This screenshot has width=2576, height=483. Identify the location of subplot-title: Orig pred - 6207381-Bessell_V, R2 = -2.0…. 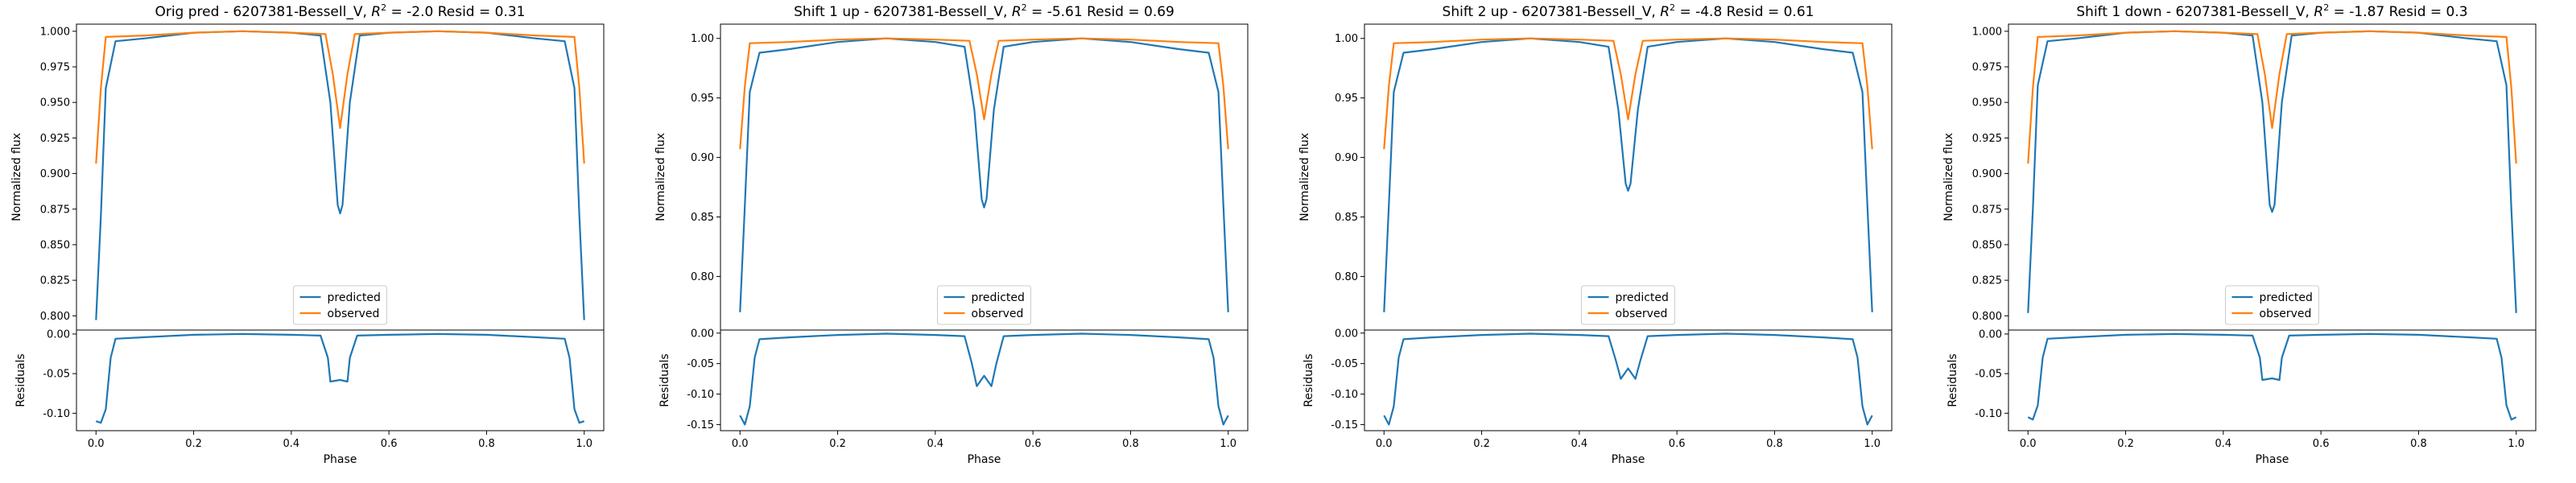
(340, 11).